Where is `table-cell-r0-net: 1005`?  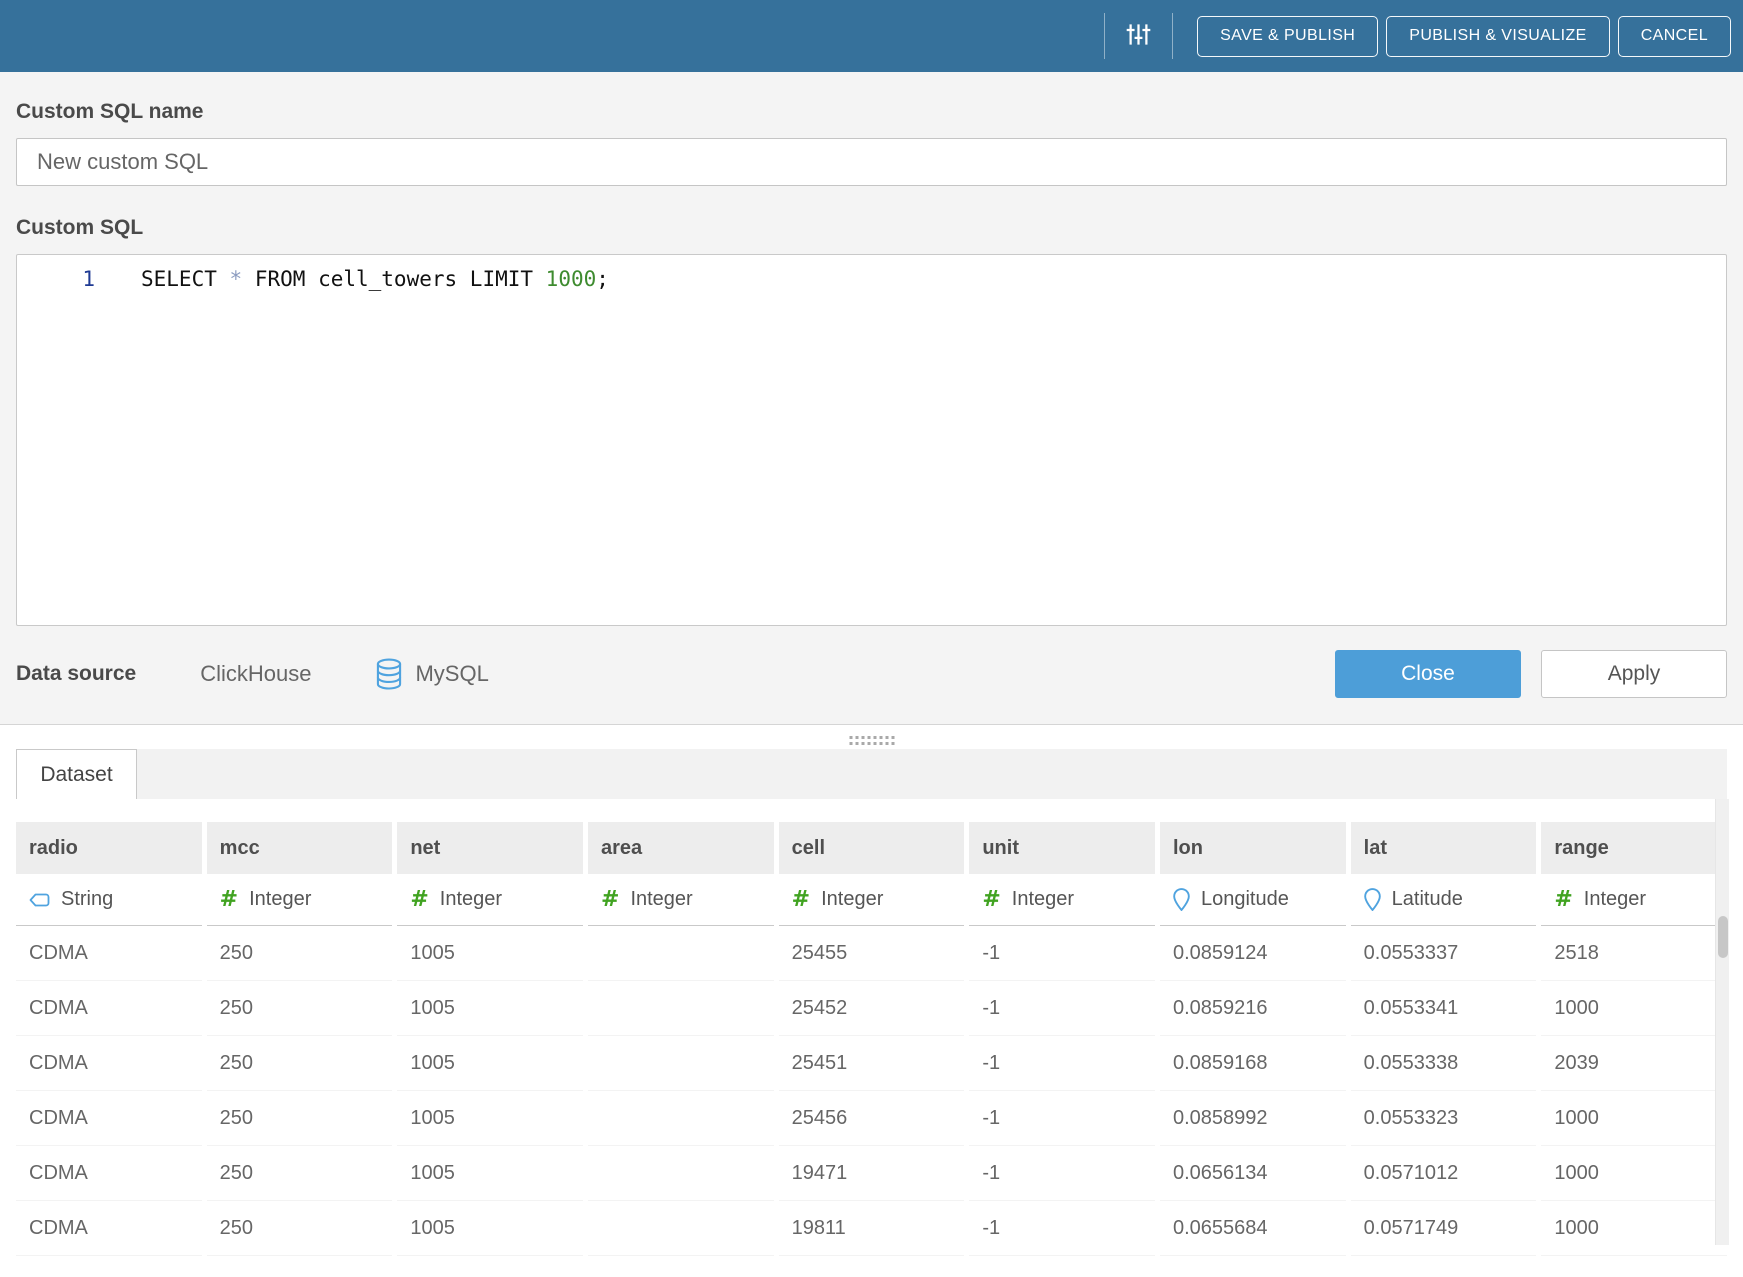
table-cell-r0-net: 1005 is located at coordinates (490, 953).